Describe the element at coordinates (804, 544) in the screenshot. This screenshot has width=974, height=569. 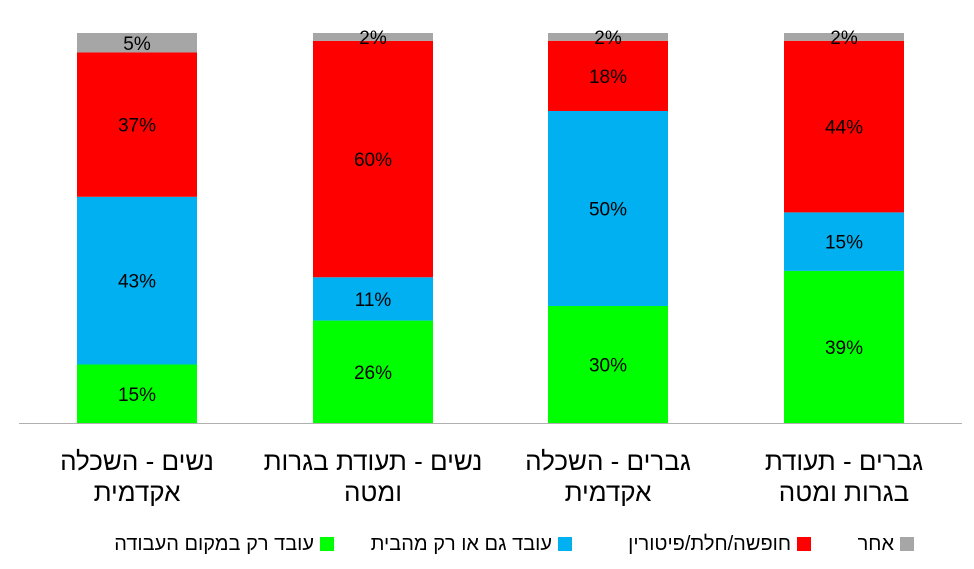
I see `legend-swatch-leave` at that location.